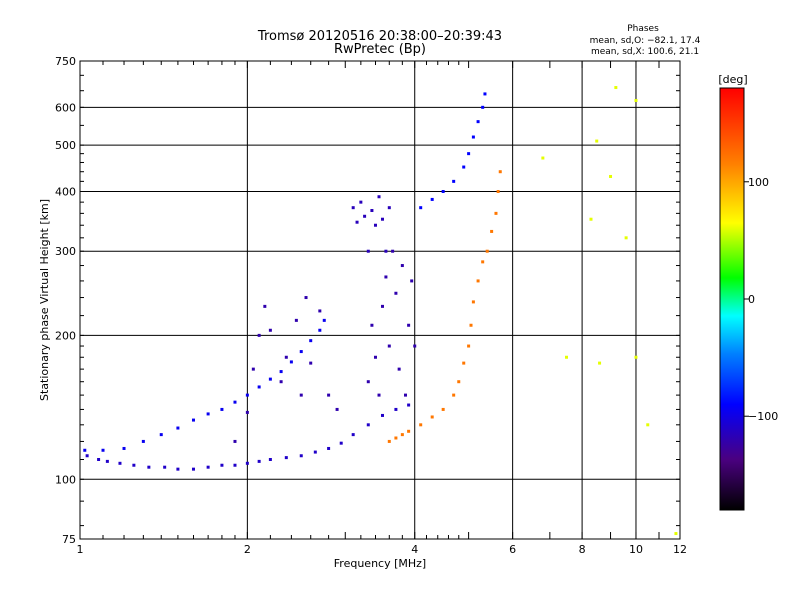 The image size is (800, 600). Describe the element at coordinates (44, 300) in the screenshot. I see `y-axis-label: Stationary phase Virtual Height [km]` at that location.